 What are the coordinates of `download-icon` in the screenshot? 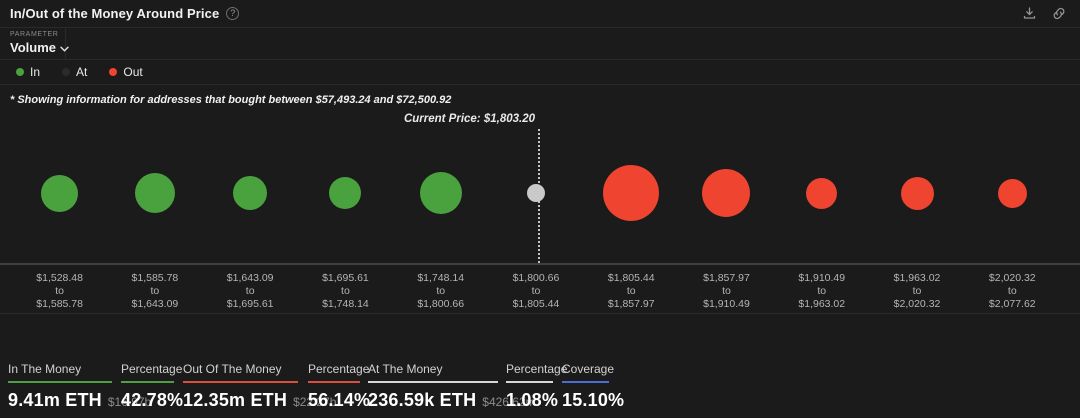 It's located at (1029, 13).